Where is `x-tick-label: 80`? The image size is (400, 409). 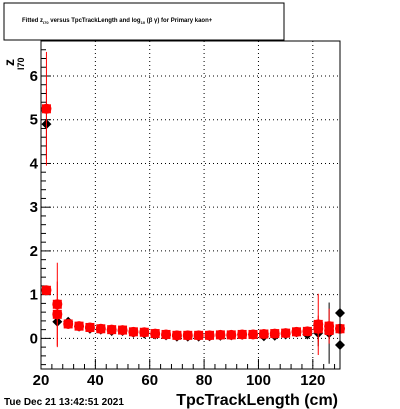
x-tick-label: 80 is located at coordinates (204, 380).